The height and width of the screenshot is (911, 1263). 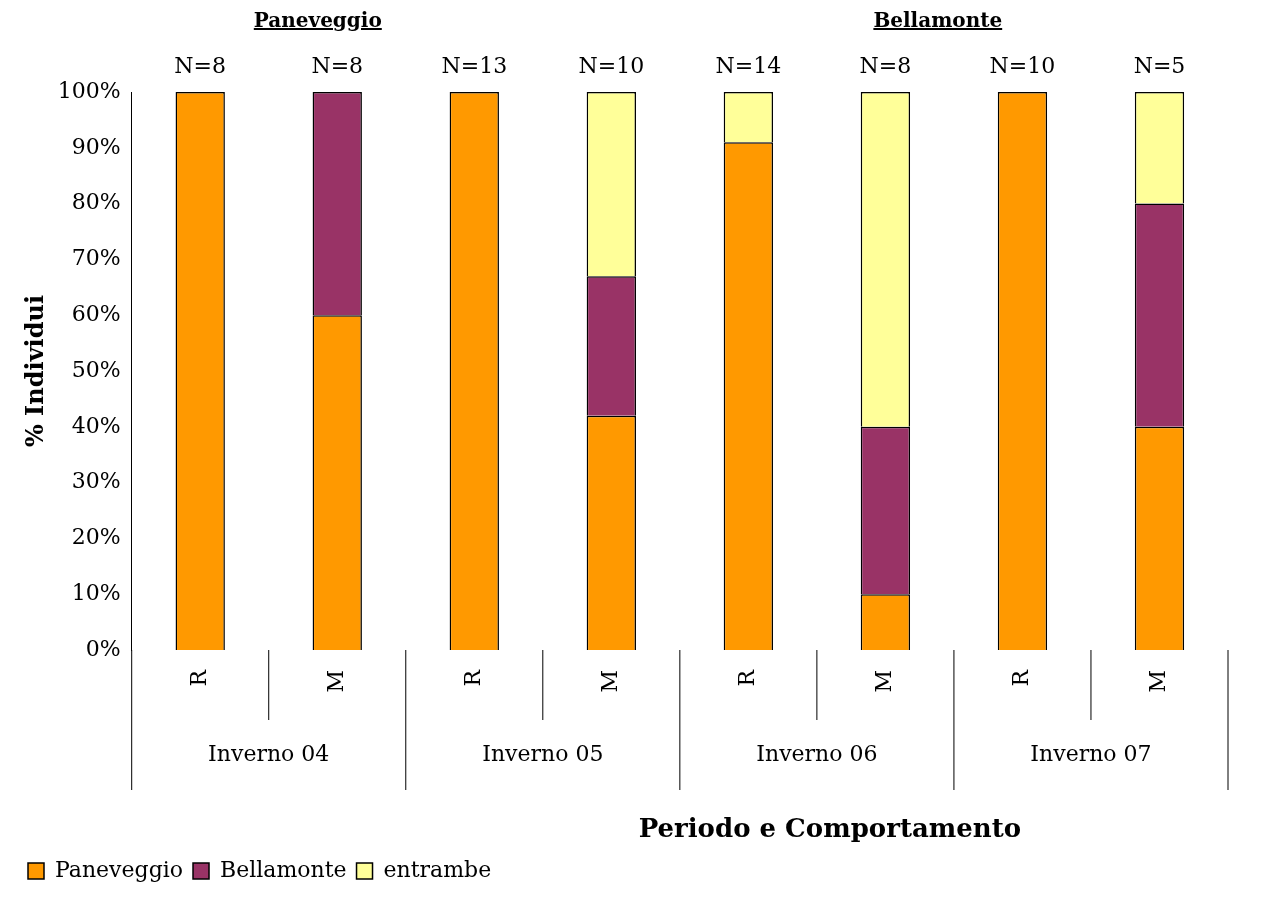 What do you see at coordinates (437, 869) in the screenshot?
I see `legend-label: entrambe` at bounding box center [437, 869].